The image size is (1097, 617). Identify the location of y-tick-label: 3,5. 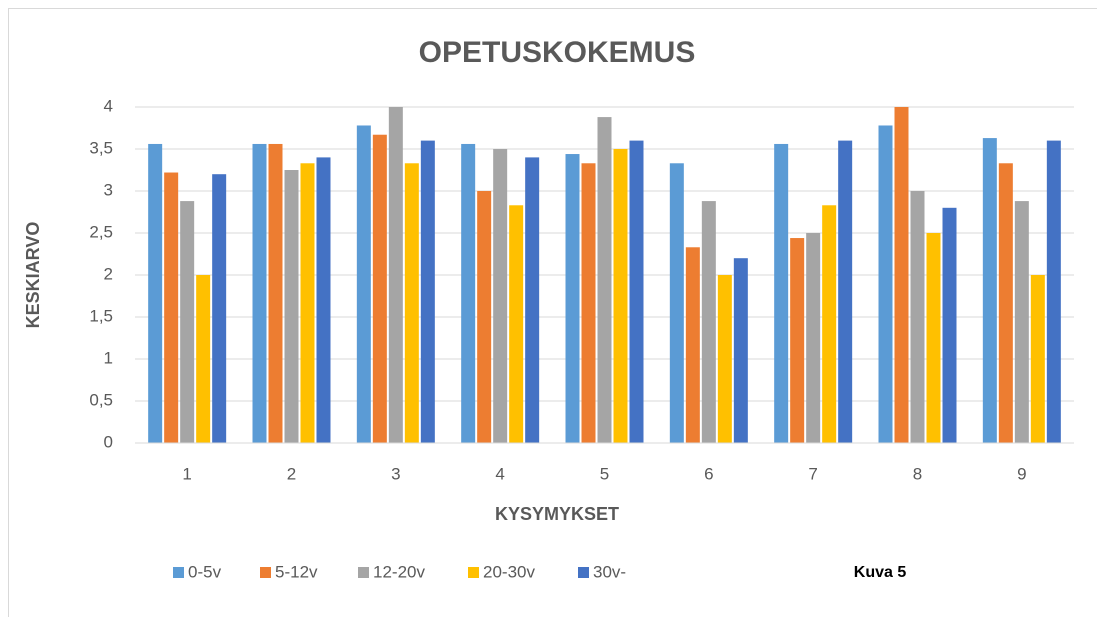
(101, 147).